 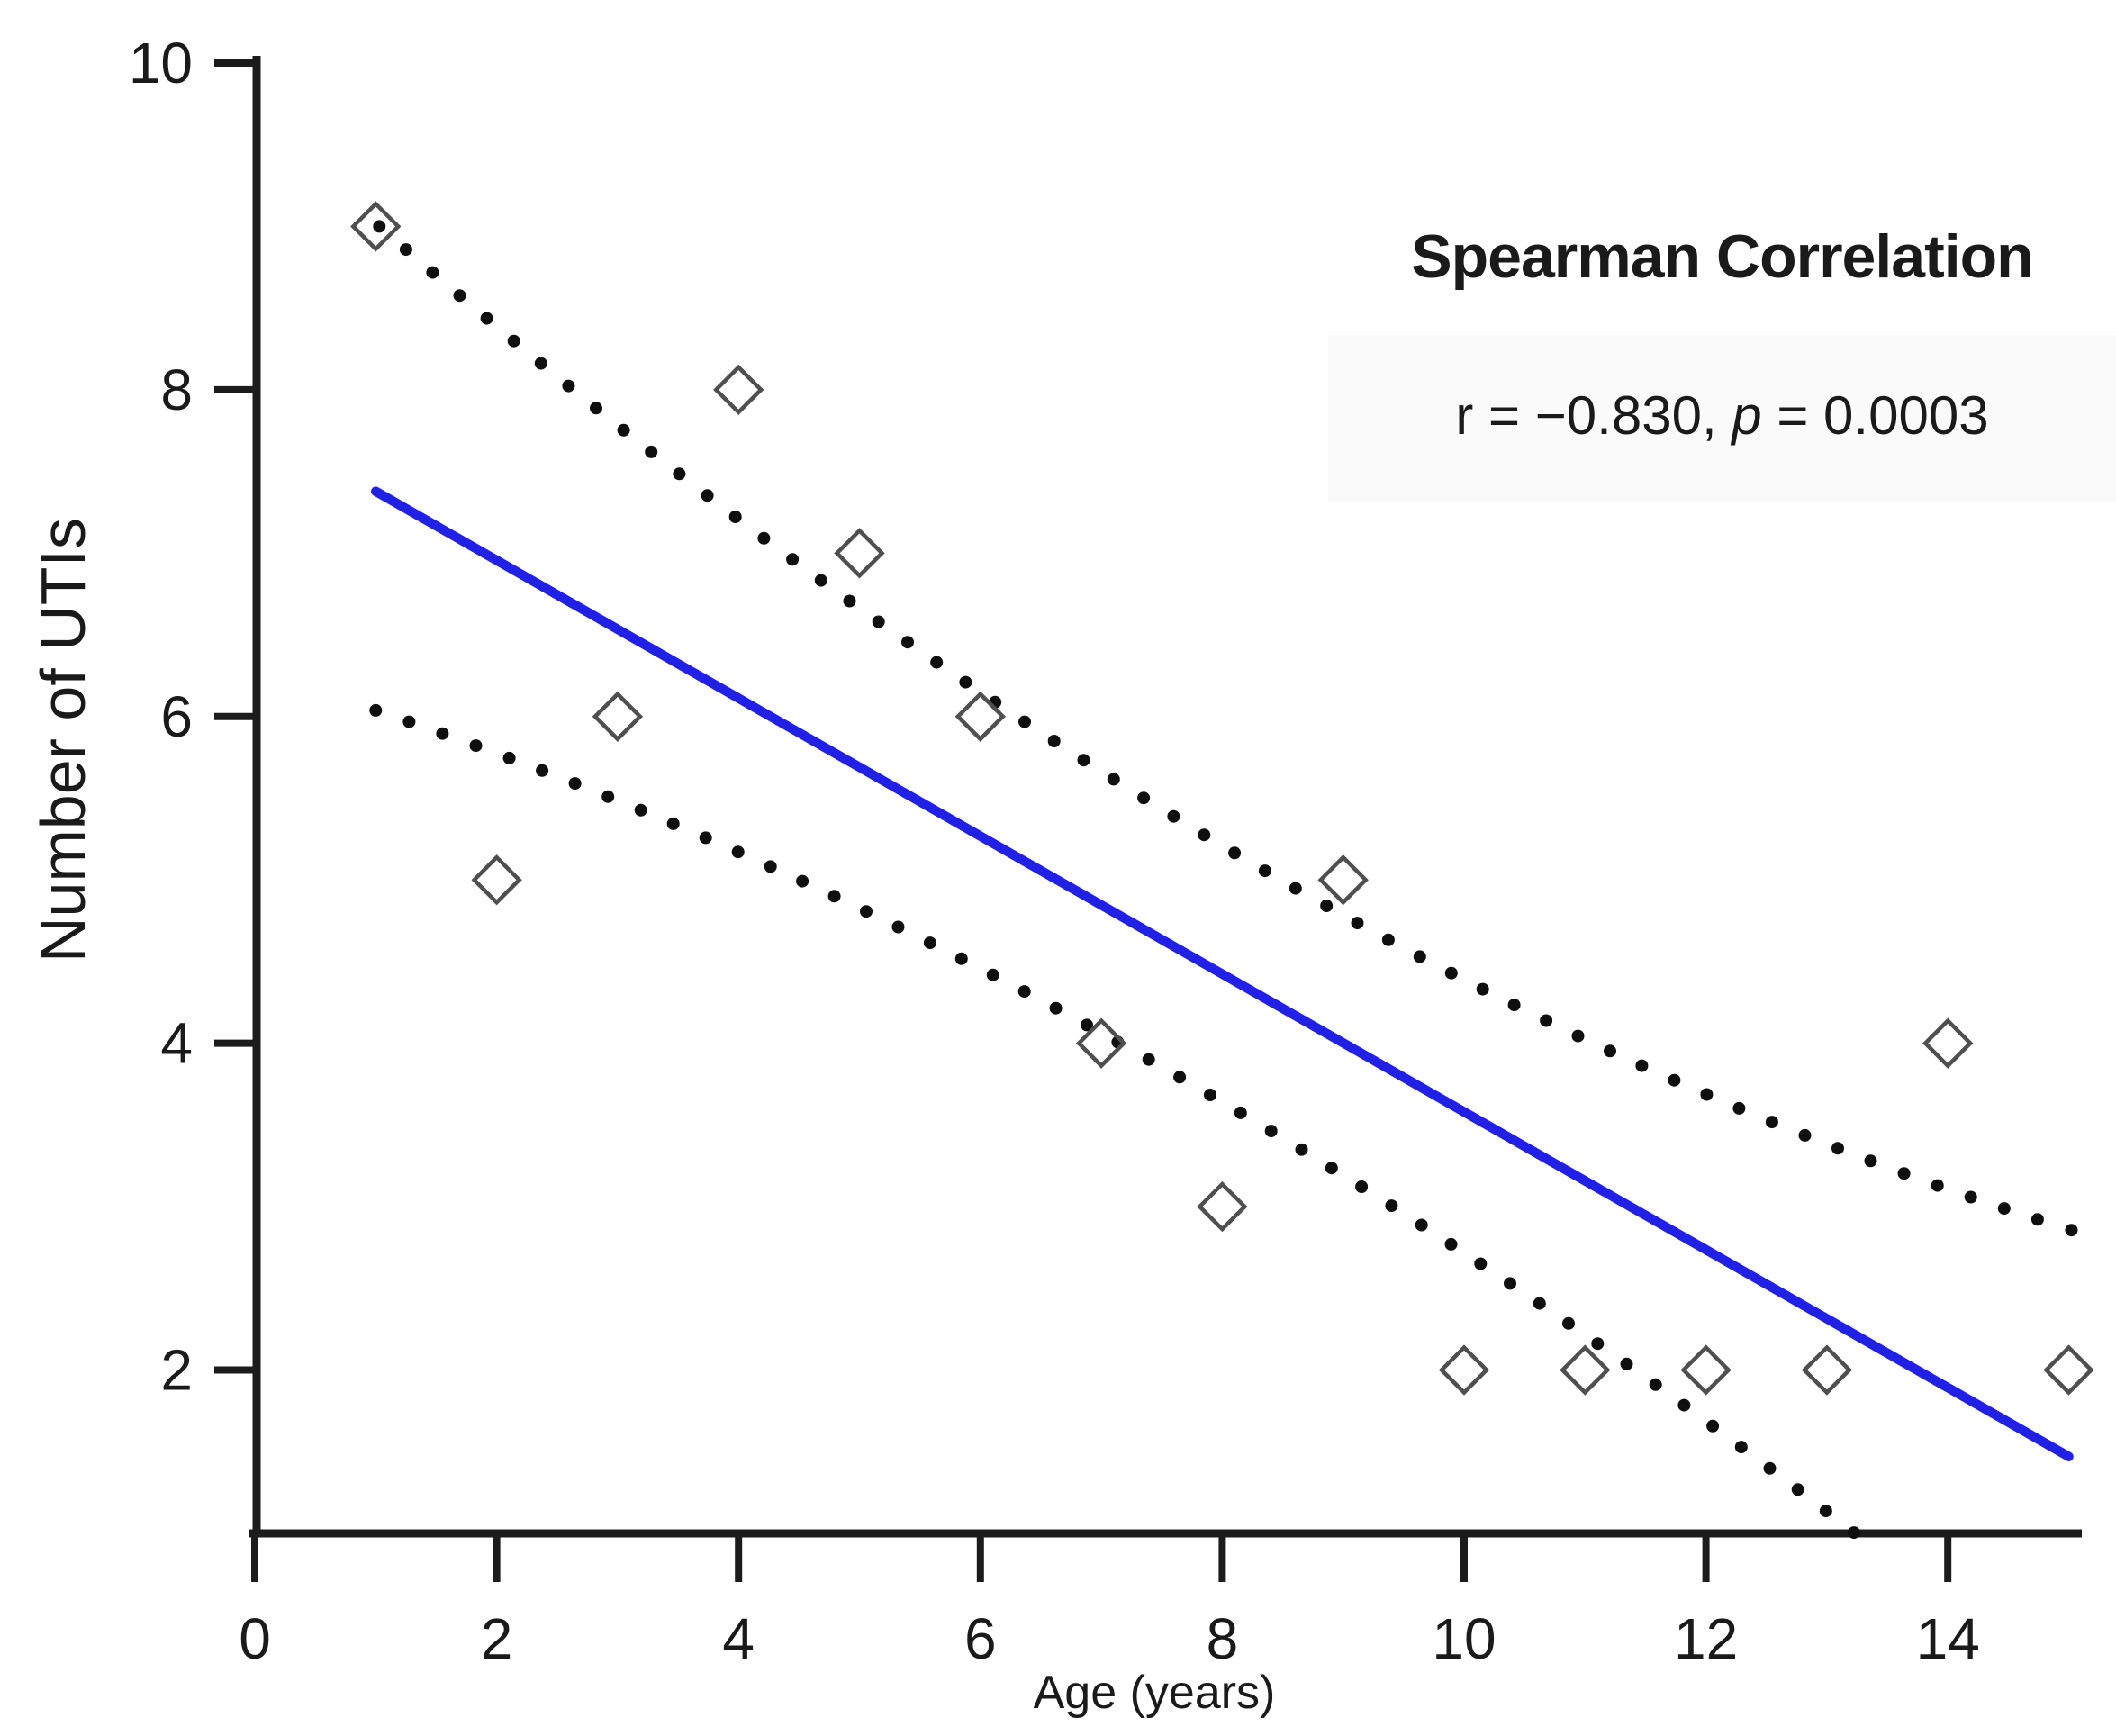 I want to click on stats-r-value: r = −0.830,, so click(x=1593, y=415).